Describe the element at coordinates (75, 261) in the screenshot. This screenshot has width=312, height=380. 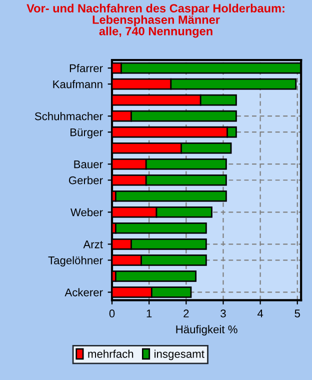
I see `y-tick-label: Tagelöhner` at that location.